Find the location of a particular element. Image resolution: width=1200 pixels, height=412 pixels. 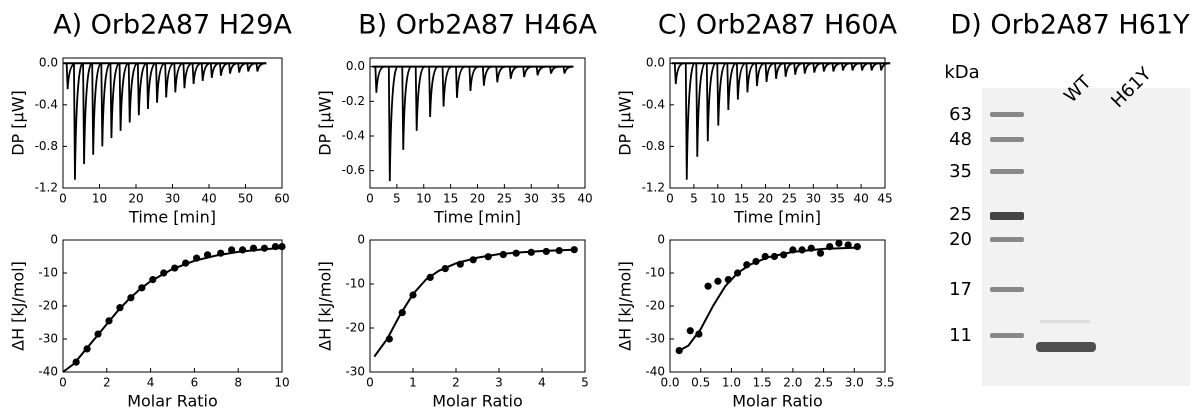

y-tick-label: -0.8 is located at coordinates (653, 146).